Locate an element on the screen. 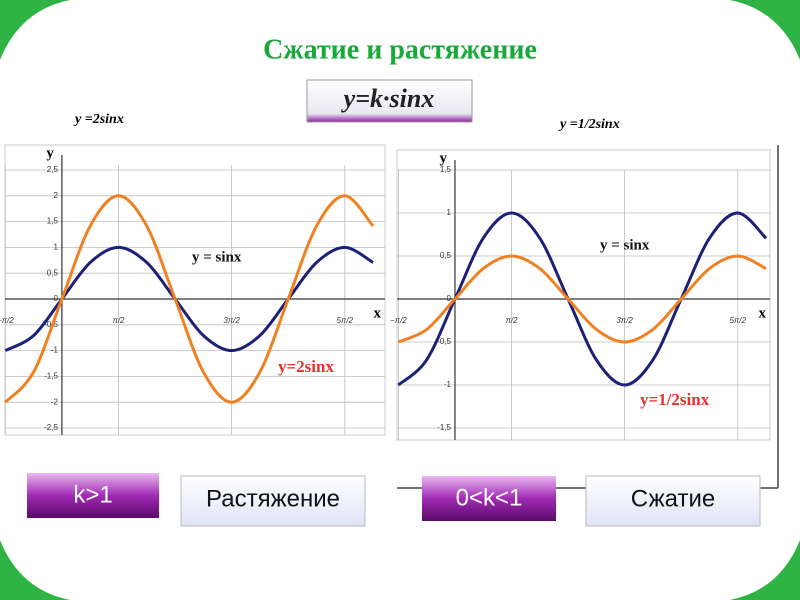 The height and width of the screenshot is (600, 800). box-label: k>1 is located at coordinates (92, 494).